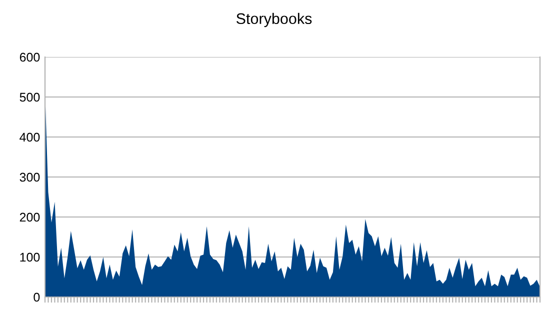  Describe the element at coordinates (37, 297) in the screenshot. I see `y-tick-label: 0` at that location.